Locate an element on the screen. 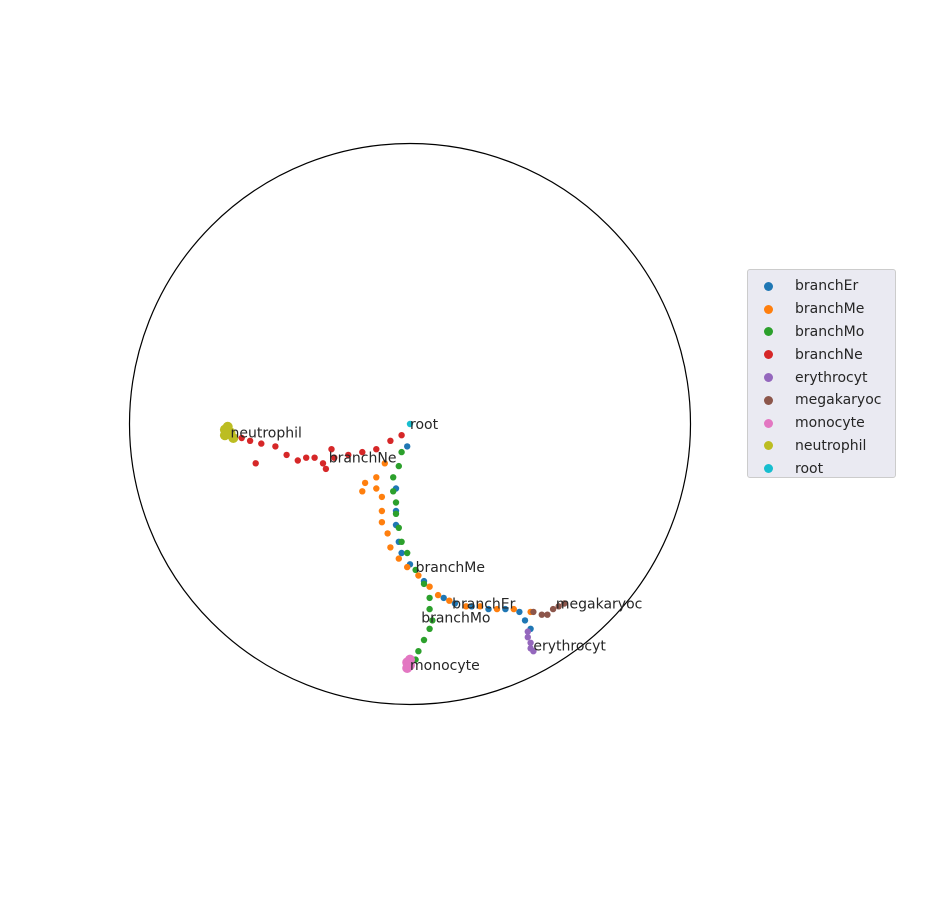 The width and height of the screenshot is (950, 900). legend-item-branchMe: branchMe is located at coordinates (821, 309).